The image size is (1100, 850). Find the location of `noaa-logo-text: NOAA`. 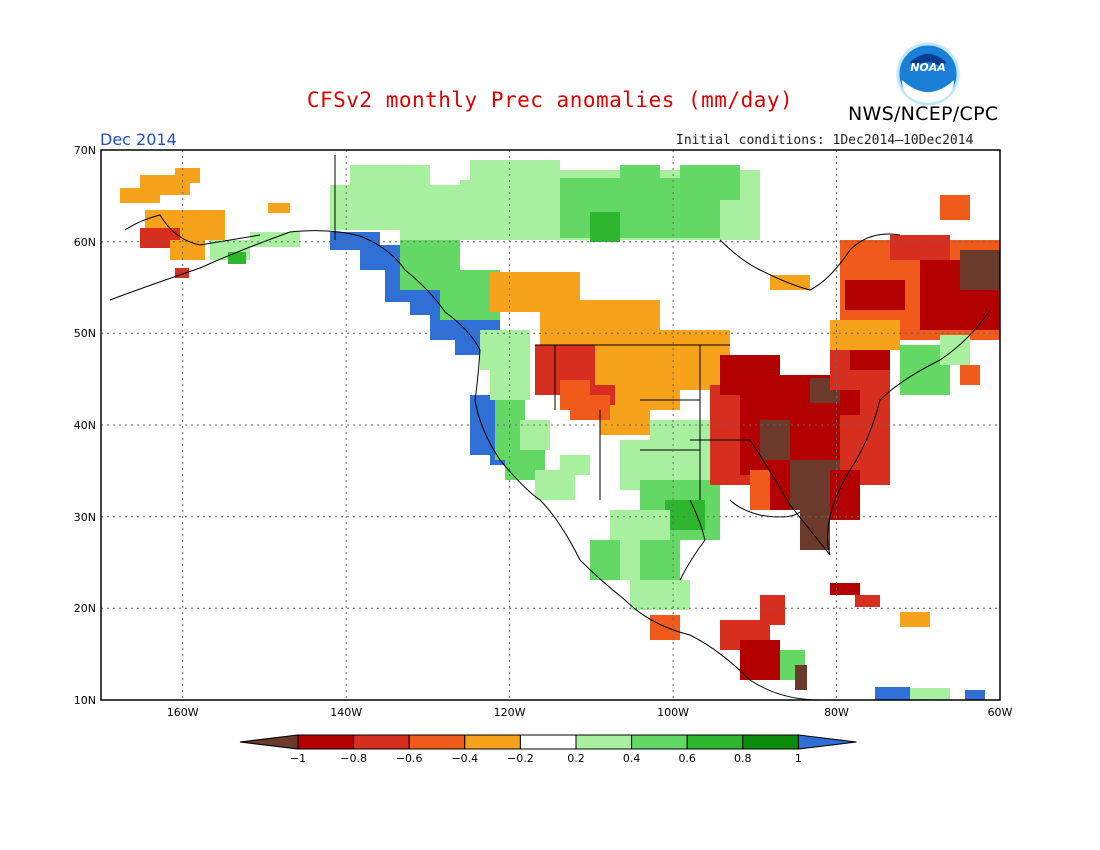

noaa-logo-text: NOAA is located at coordinates (928, 67).